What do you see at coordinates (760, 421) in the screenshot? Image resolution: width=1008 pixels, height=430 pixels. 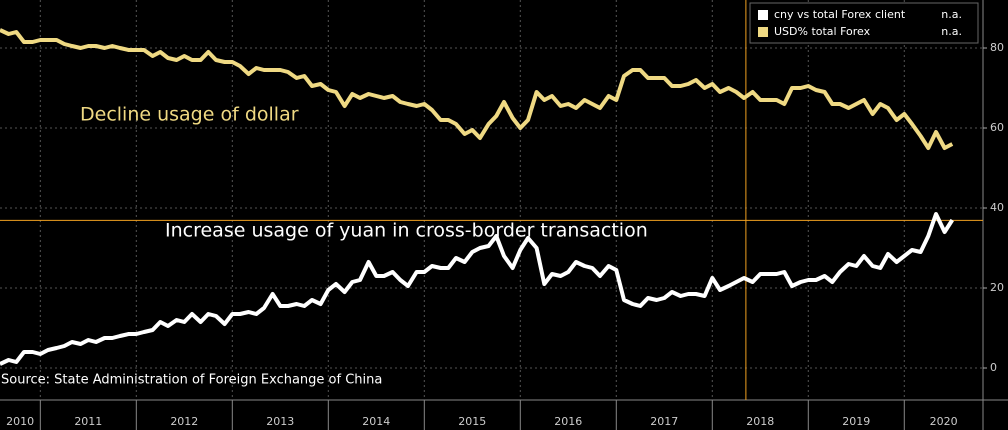 I see `x-tick-label: 2018` at bounding box center [760, 421].